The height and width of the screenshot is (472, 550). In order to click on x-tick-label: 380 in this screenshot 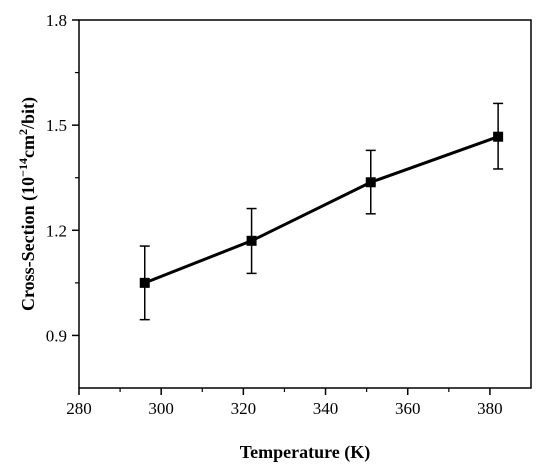, I will do `click(490, 408)`.